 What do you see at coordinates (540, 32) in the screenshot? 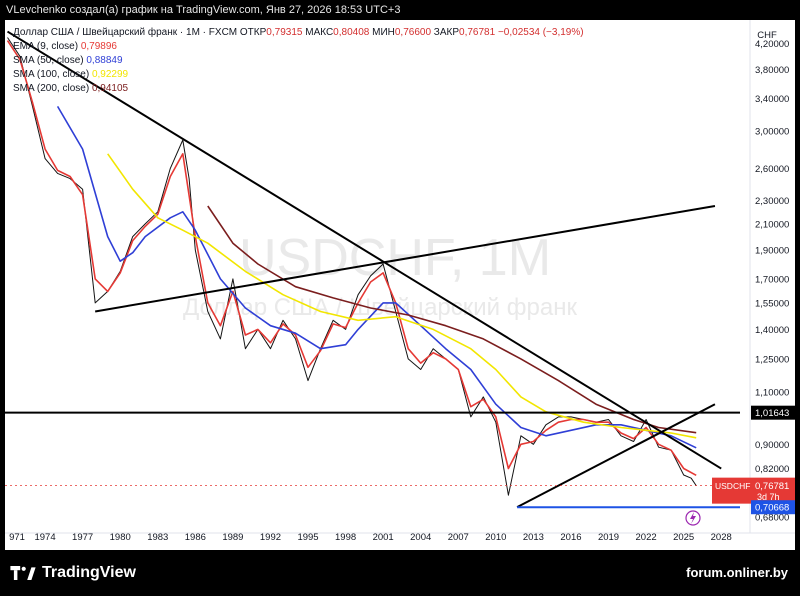
I see `ohlc-change: −0,02534 (−3,19%)` at bounding box center [540, 32].